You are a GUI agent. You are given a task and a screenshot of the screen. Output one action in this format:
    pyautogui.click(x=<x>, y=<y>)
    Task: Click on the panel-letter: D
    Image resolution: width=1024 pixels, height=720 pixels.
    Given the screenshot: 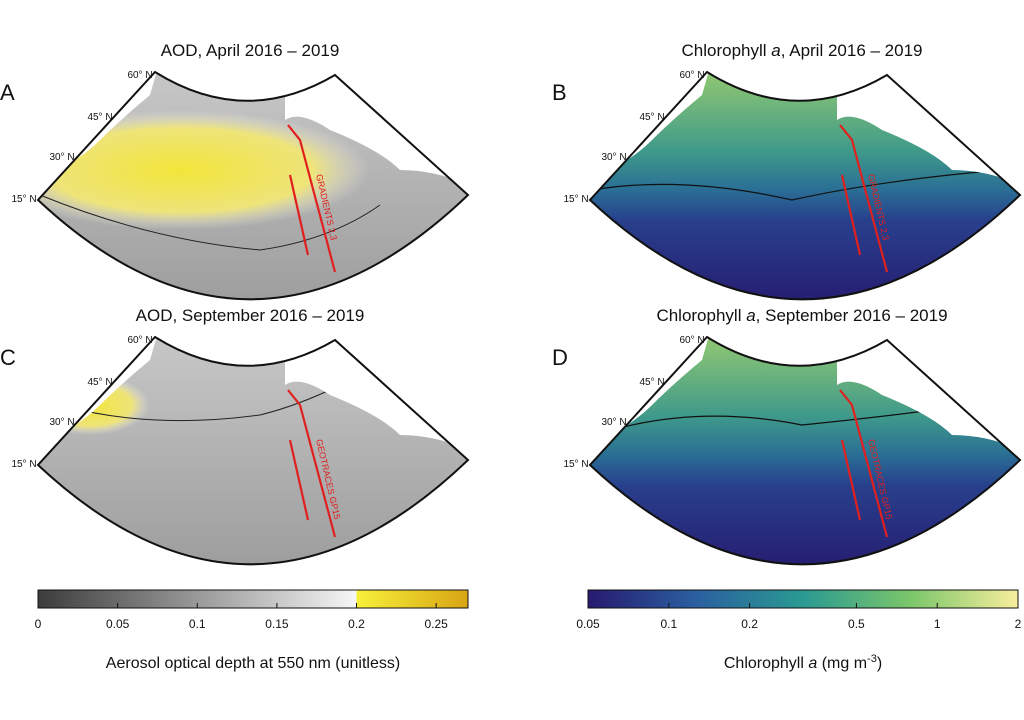 What is the action you would take?
    pyautogui.click(x=560, y=357)
    